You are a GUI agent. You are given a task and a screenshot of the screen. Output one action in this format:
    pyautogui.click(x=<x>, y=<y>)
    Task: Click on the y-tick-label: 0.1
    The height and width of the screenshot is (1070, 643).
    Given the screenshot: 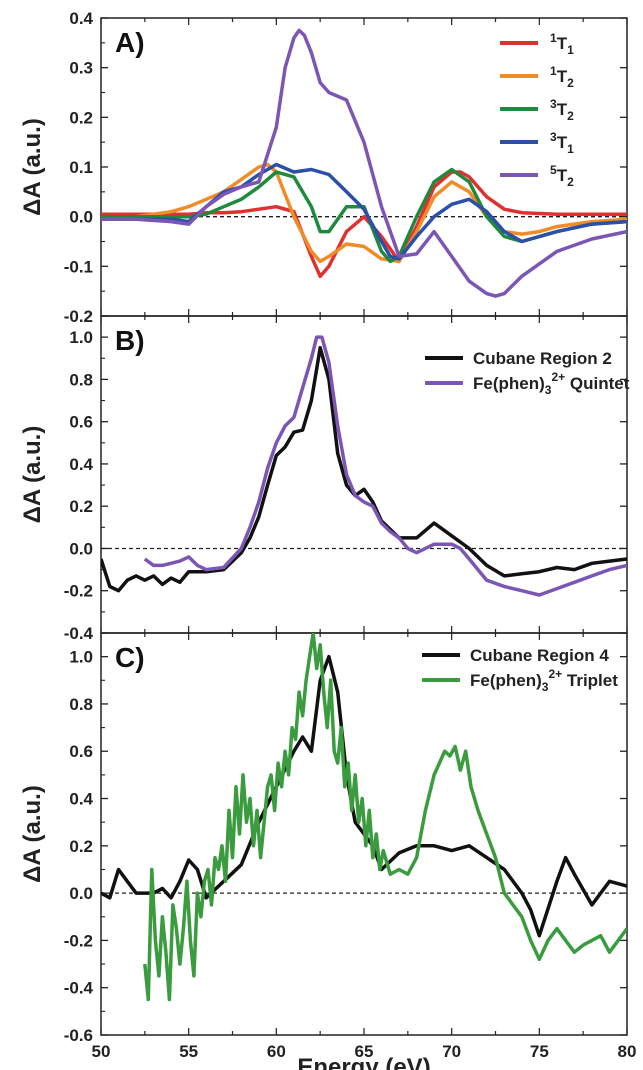 What is the action you would take?
    pyautogui.click(x=81, y=167)
    